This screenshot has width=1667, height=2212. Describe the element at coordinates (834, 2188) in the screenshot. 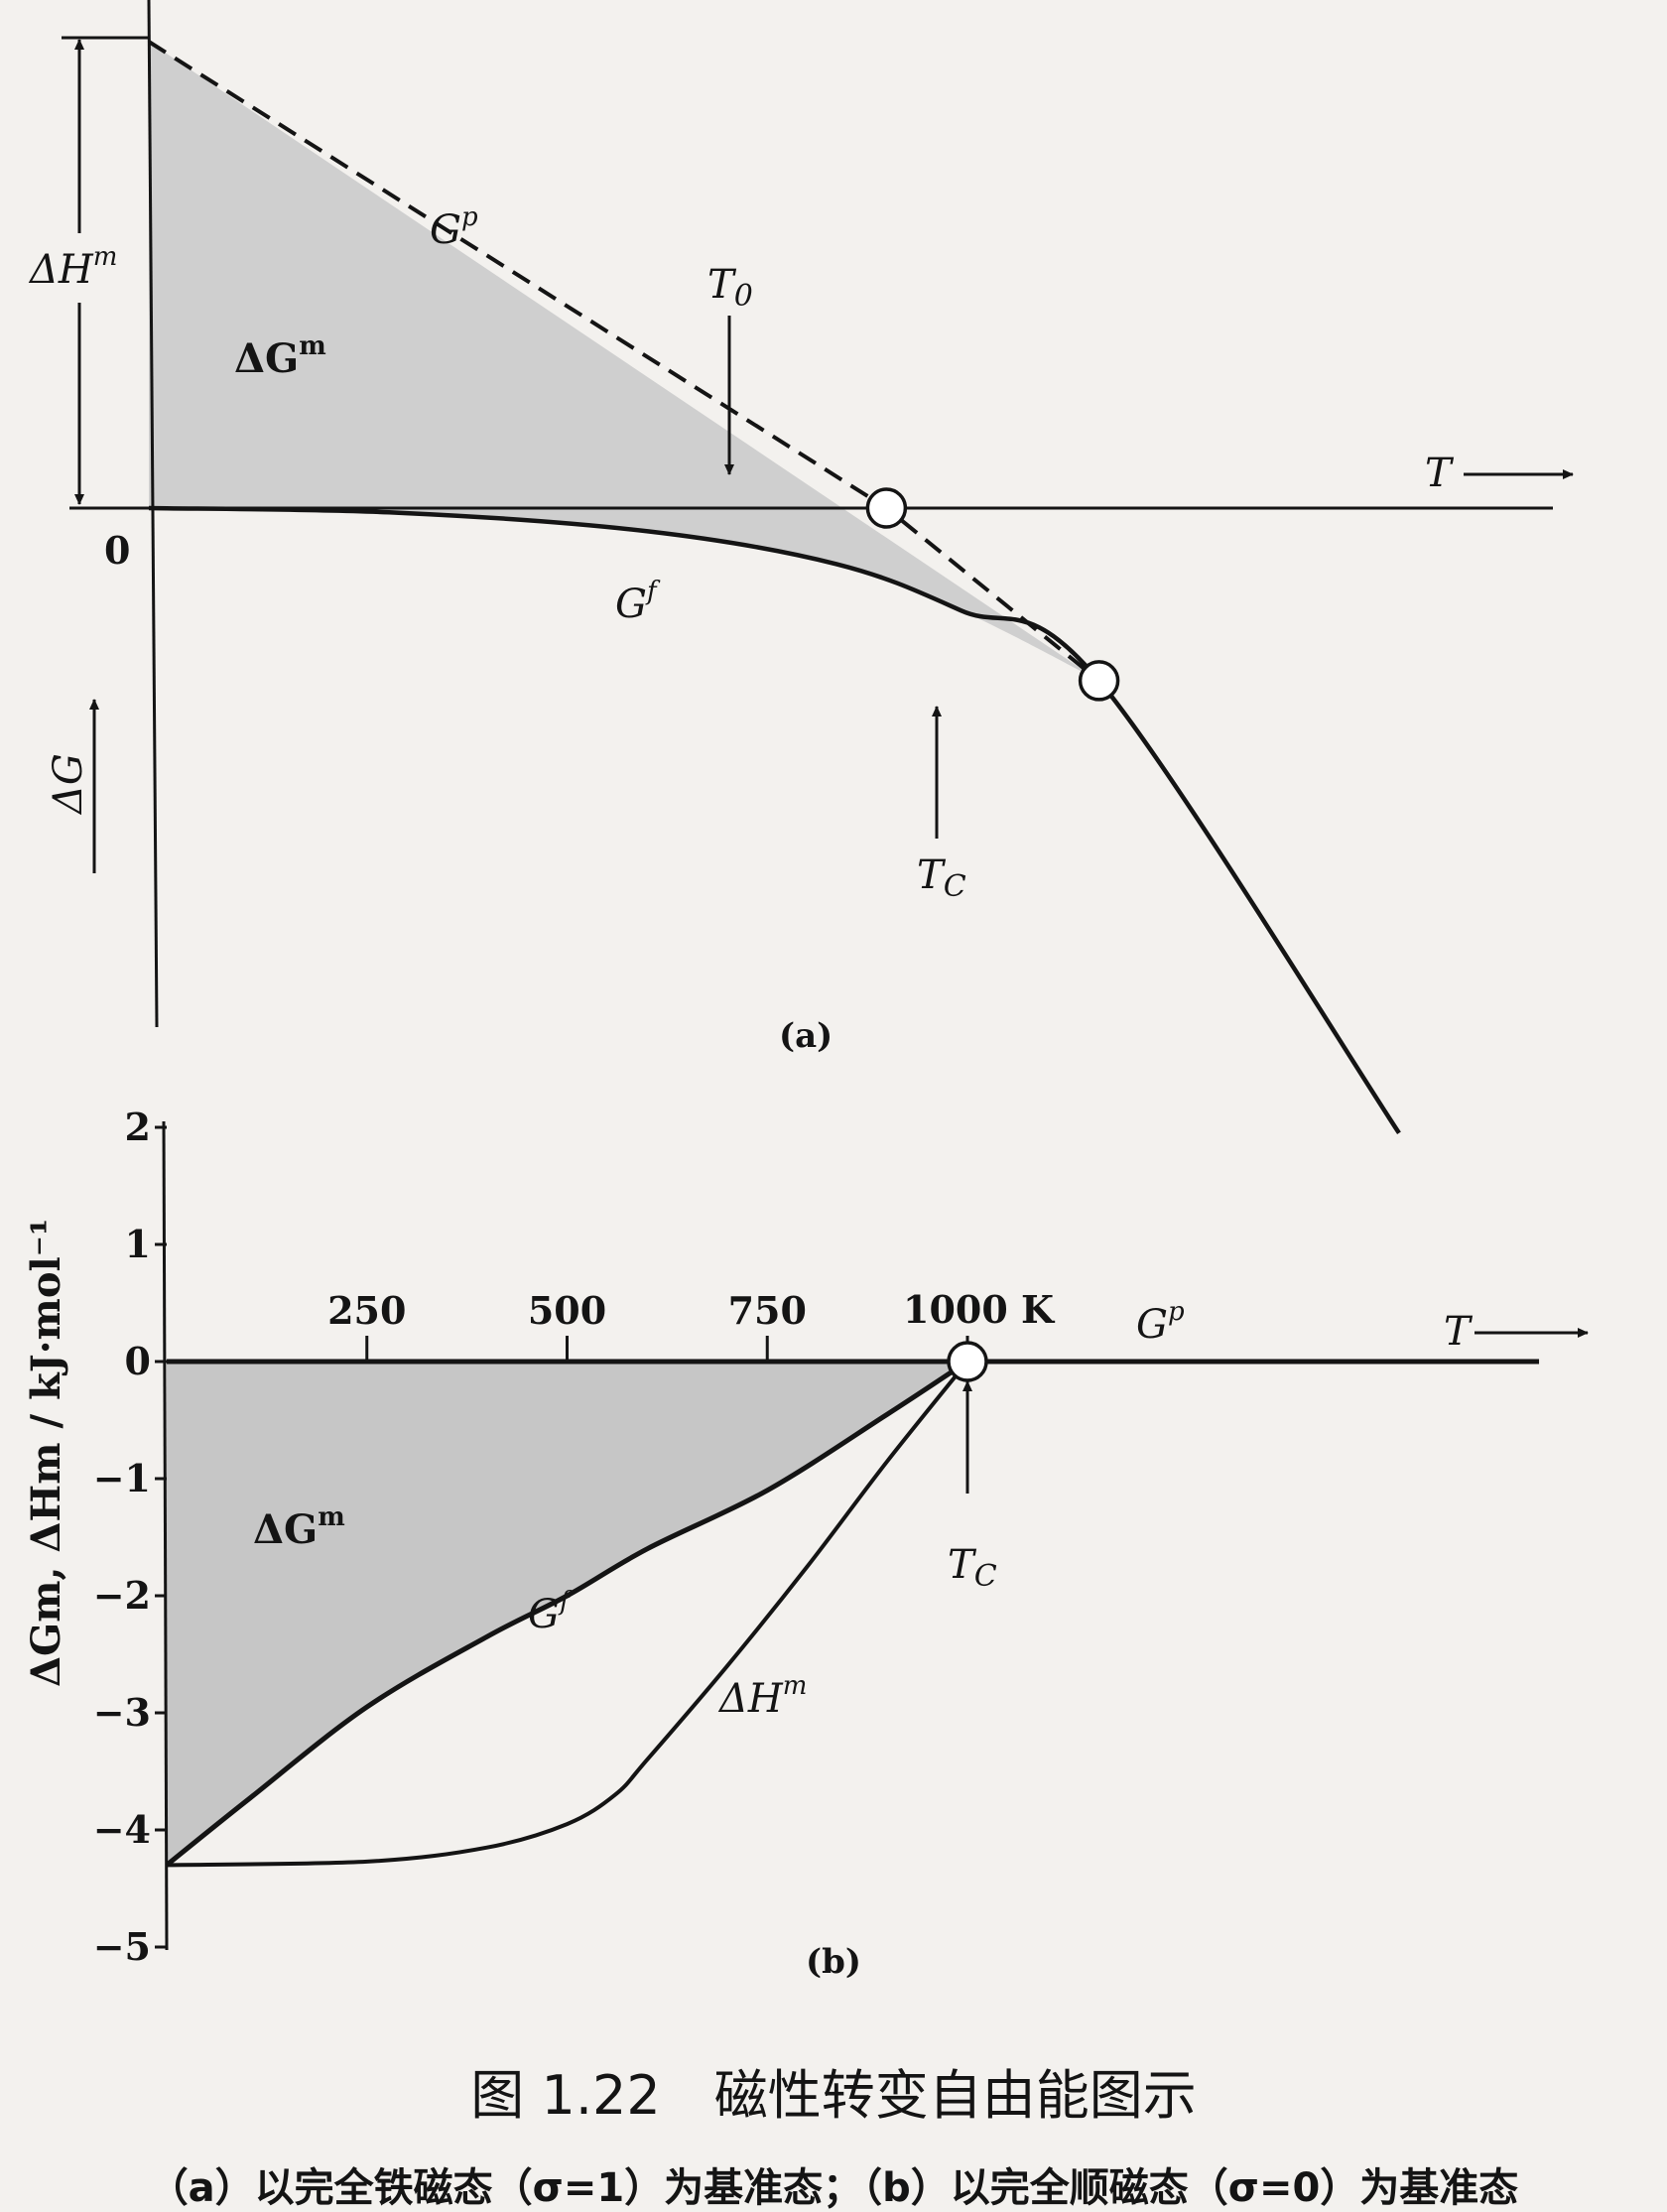

I see `figure-caption-subtitle: （a）以完全铁磁态（σ=1）为基准态；（b）以完全顺磁态（σ=0）为基准态` at that location.